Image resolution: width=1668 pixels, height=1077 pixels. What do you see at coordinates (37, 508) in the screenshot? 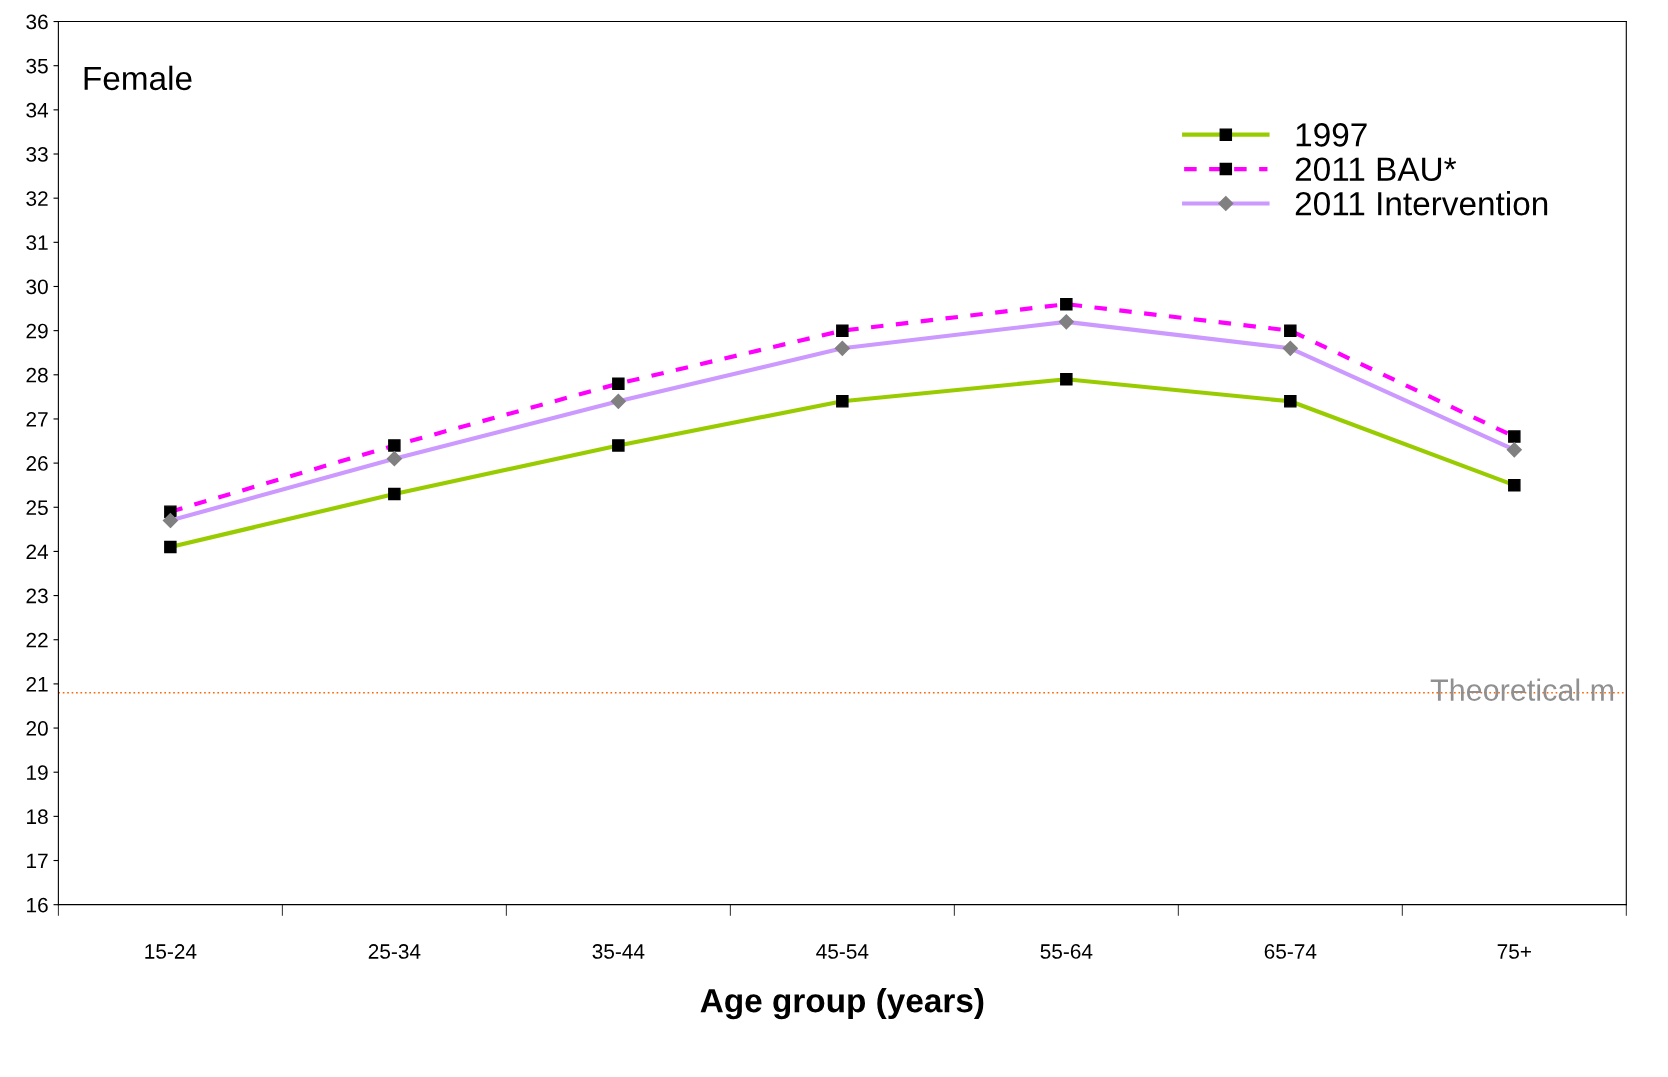
I see `y-tick-label: 25` at bounding box center [37, 508].